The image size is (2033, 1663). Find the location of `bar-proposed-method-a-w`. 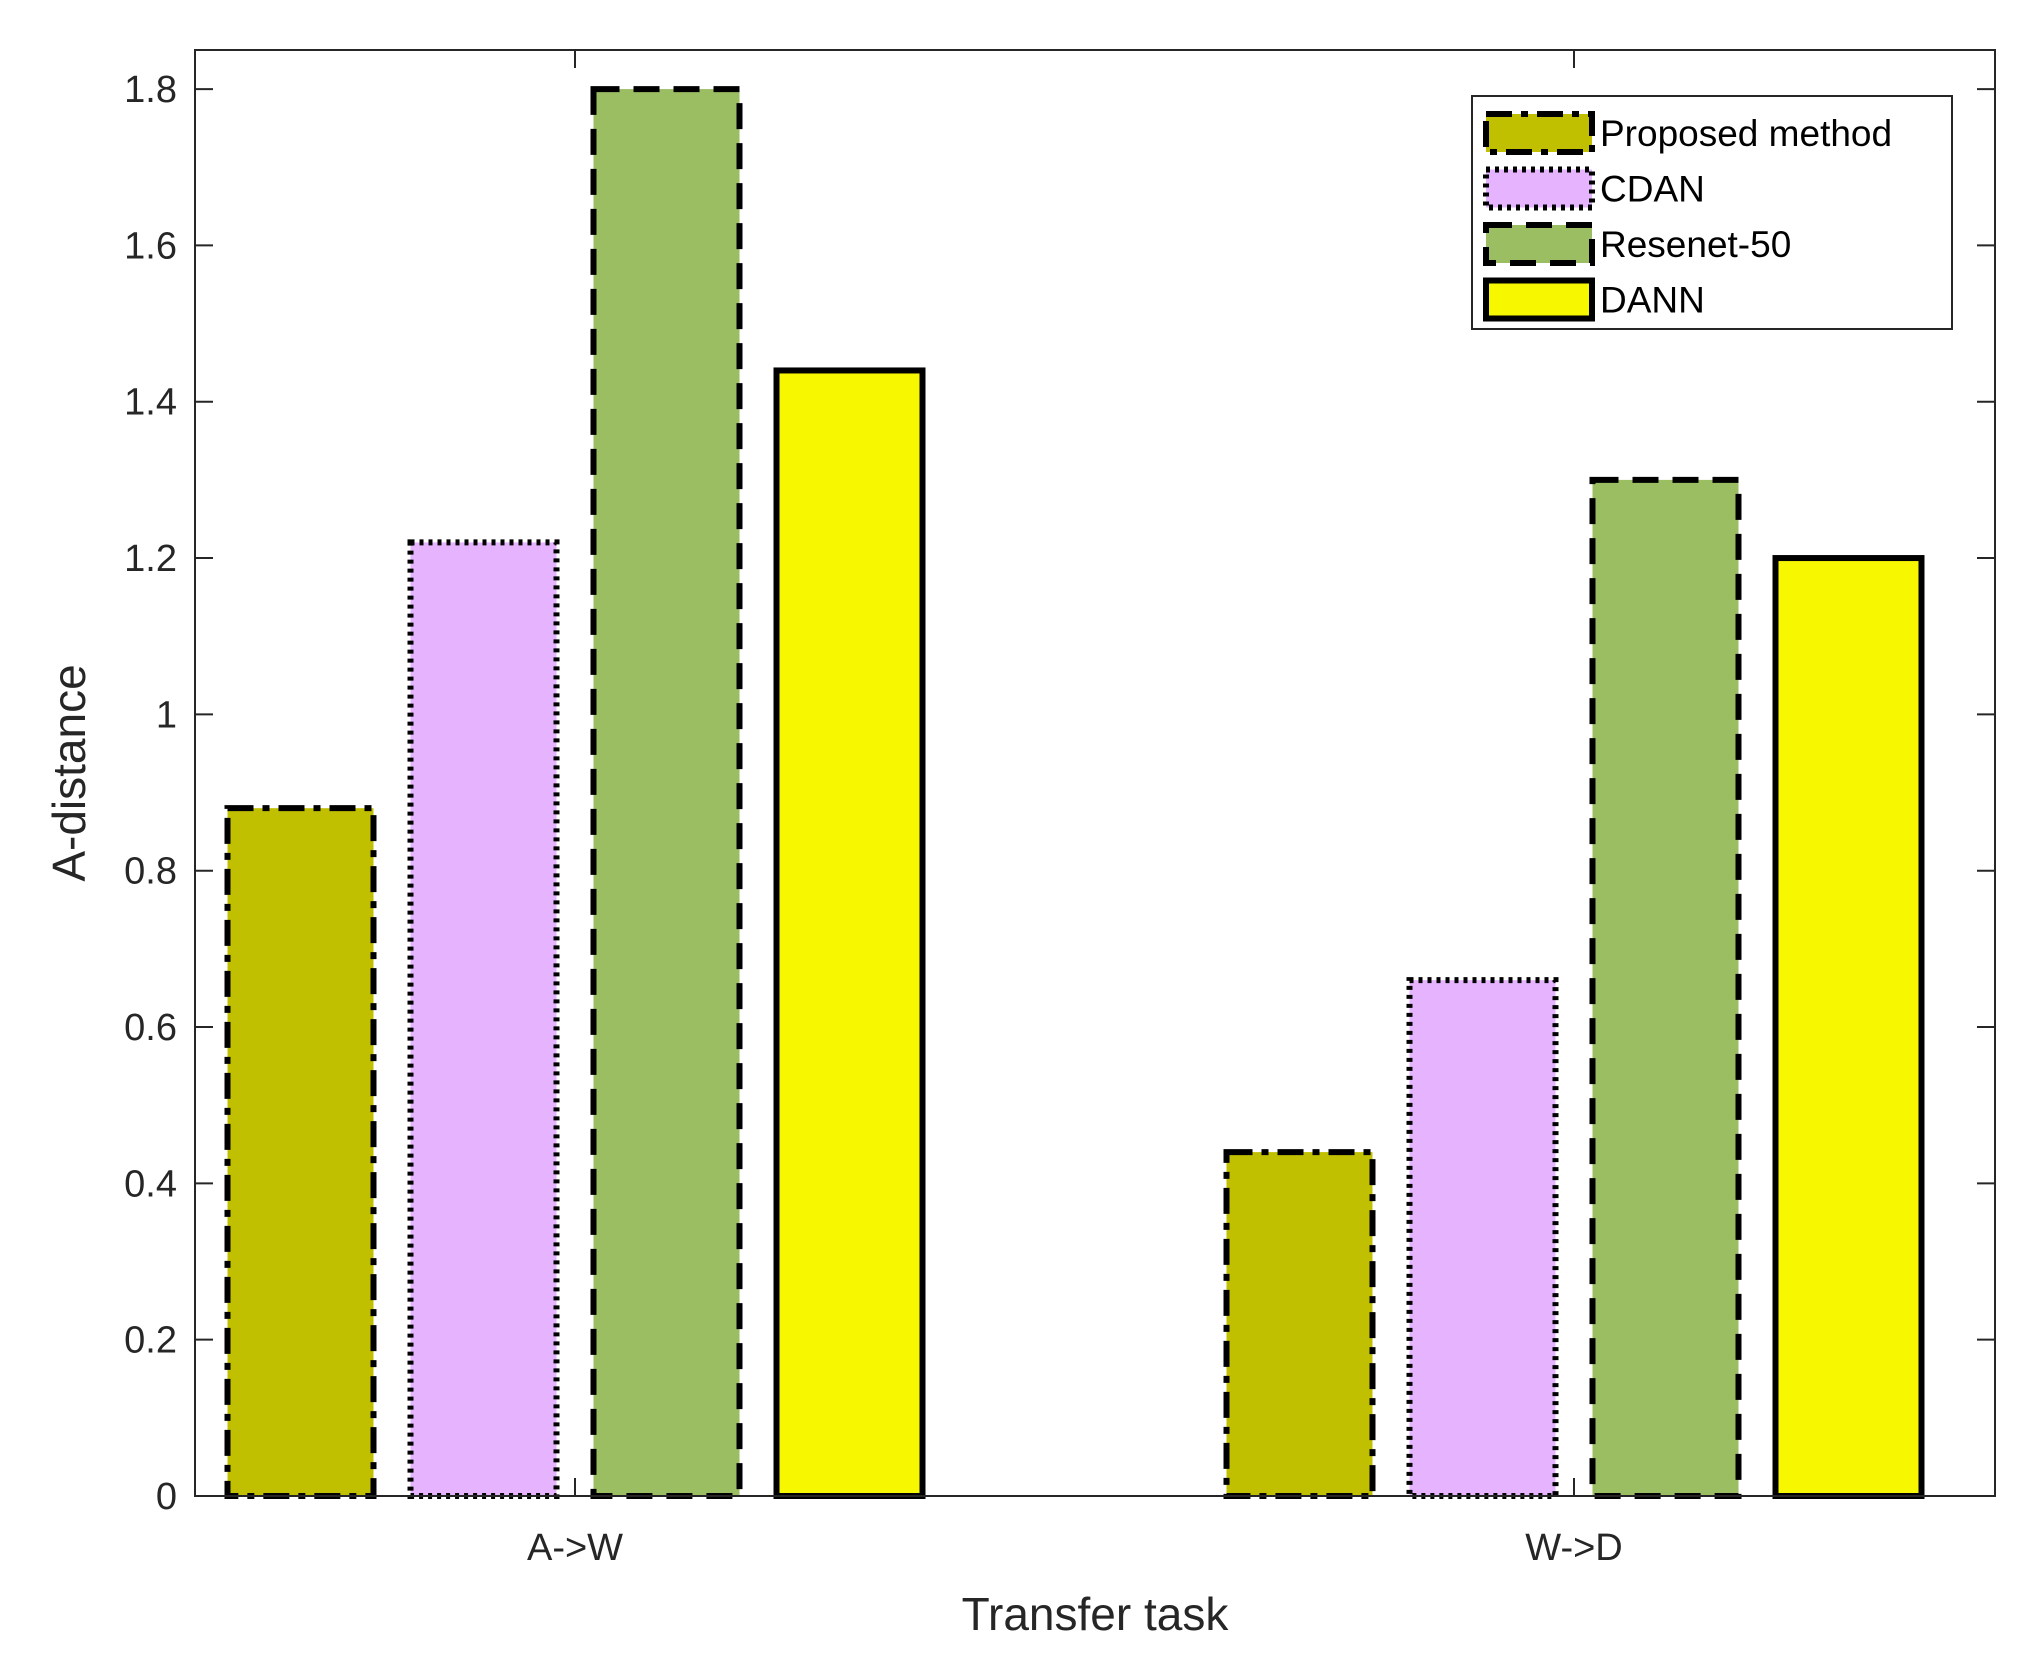

bar-proposed-method-a-w is located at coordinates (300, 1152).